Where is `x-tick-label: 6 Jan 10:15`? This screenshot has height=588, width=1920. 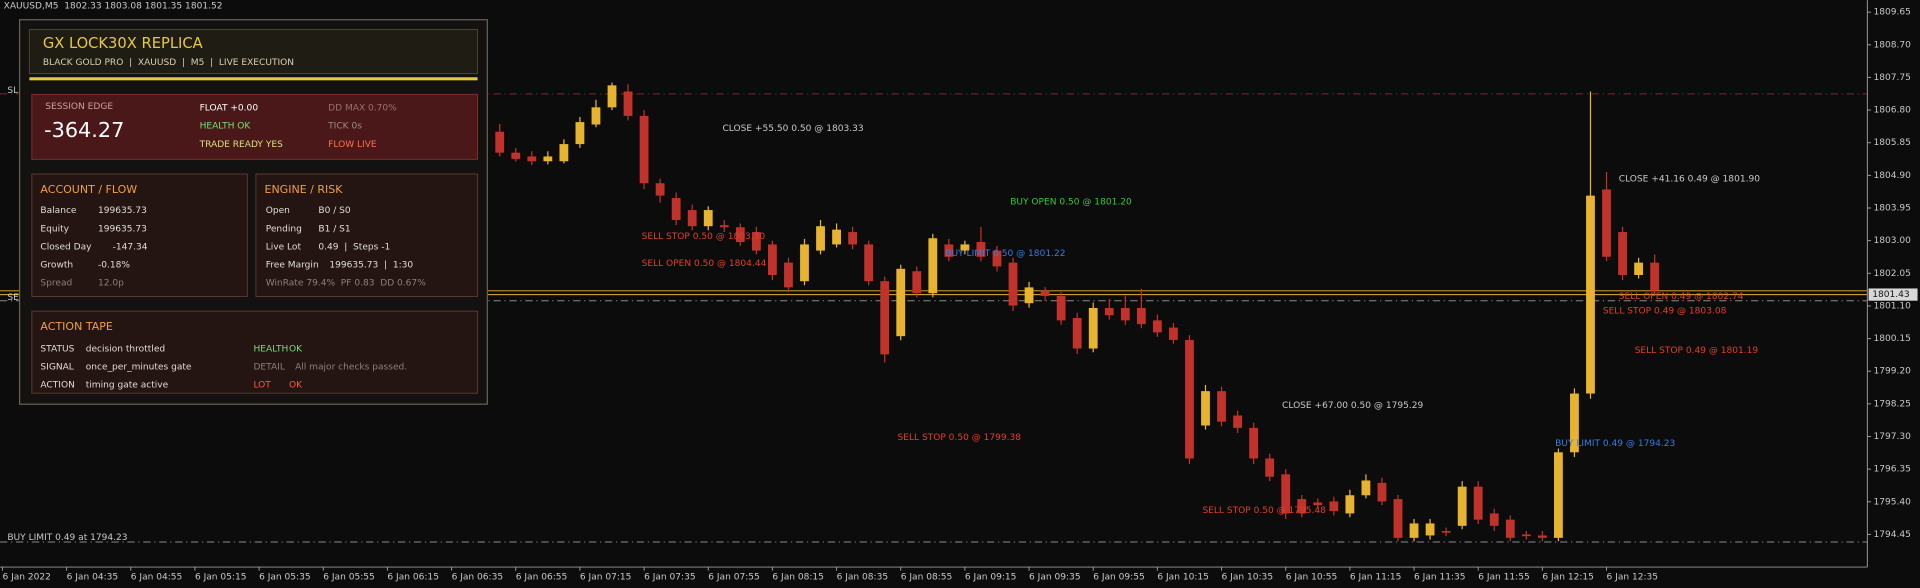 x-tick-label: 6 Jan 10:15 is located at coordinates (1183, 577).